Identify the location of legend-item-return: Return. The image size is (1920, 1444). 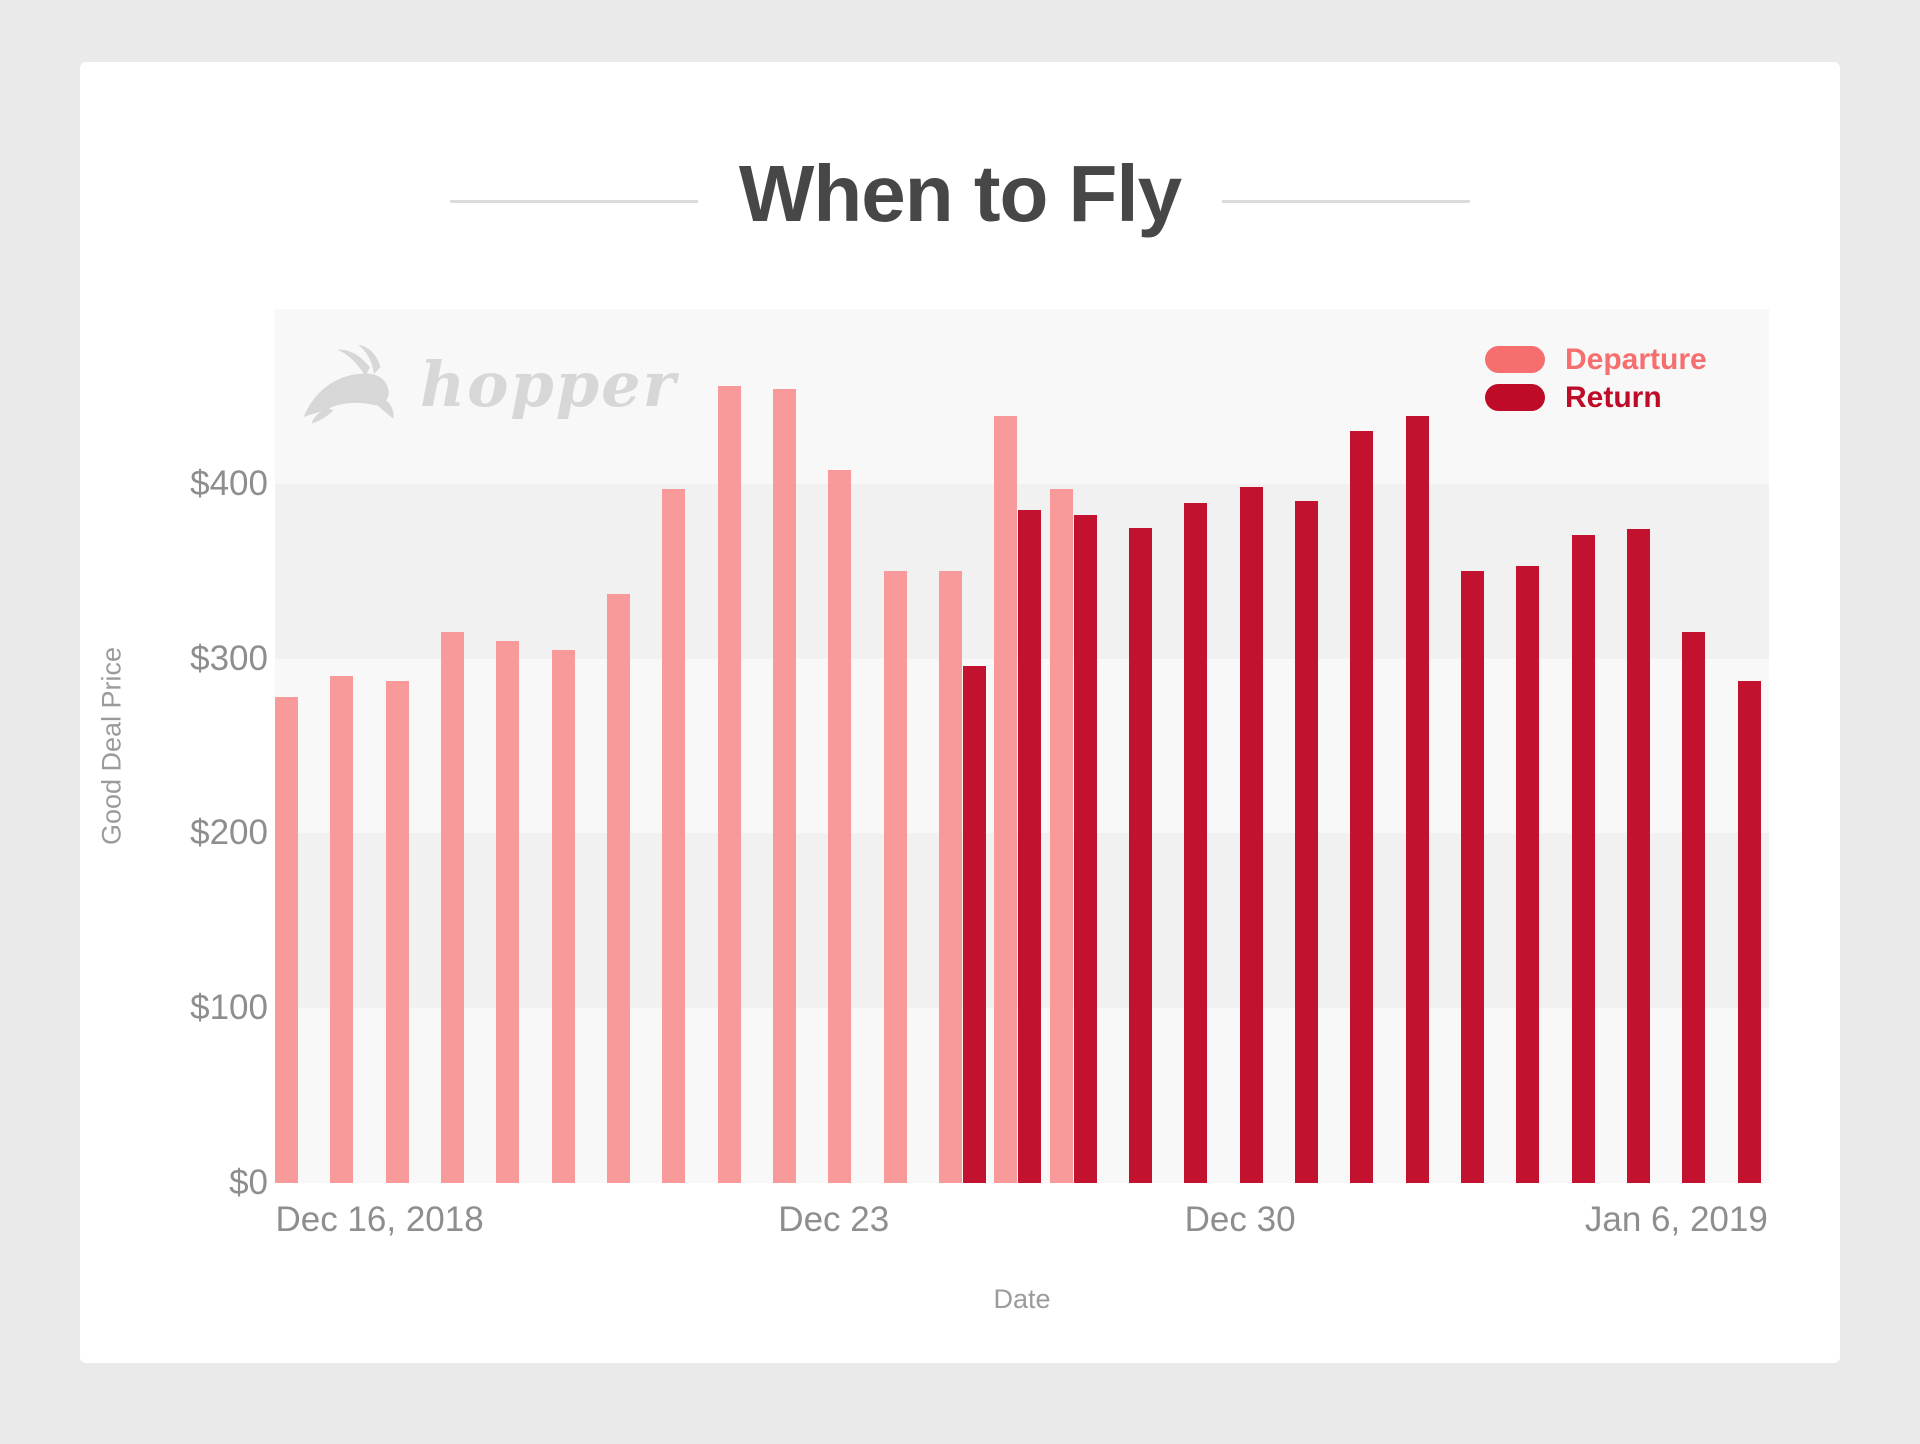
(1596, 397).